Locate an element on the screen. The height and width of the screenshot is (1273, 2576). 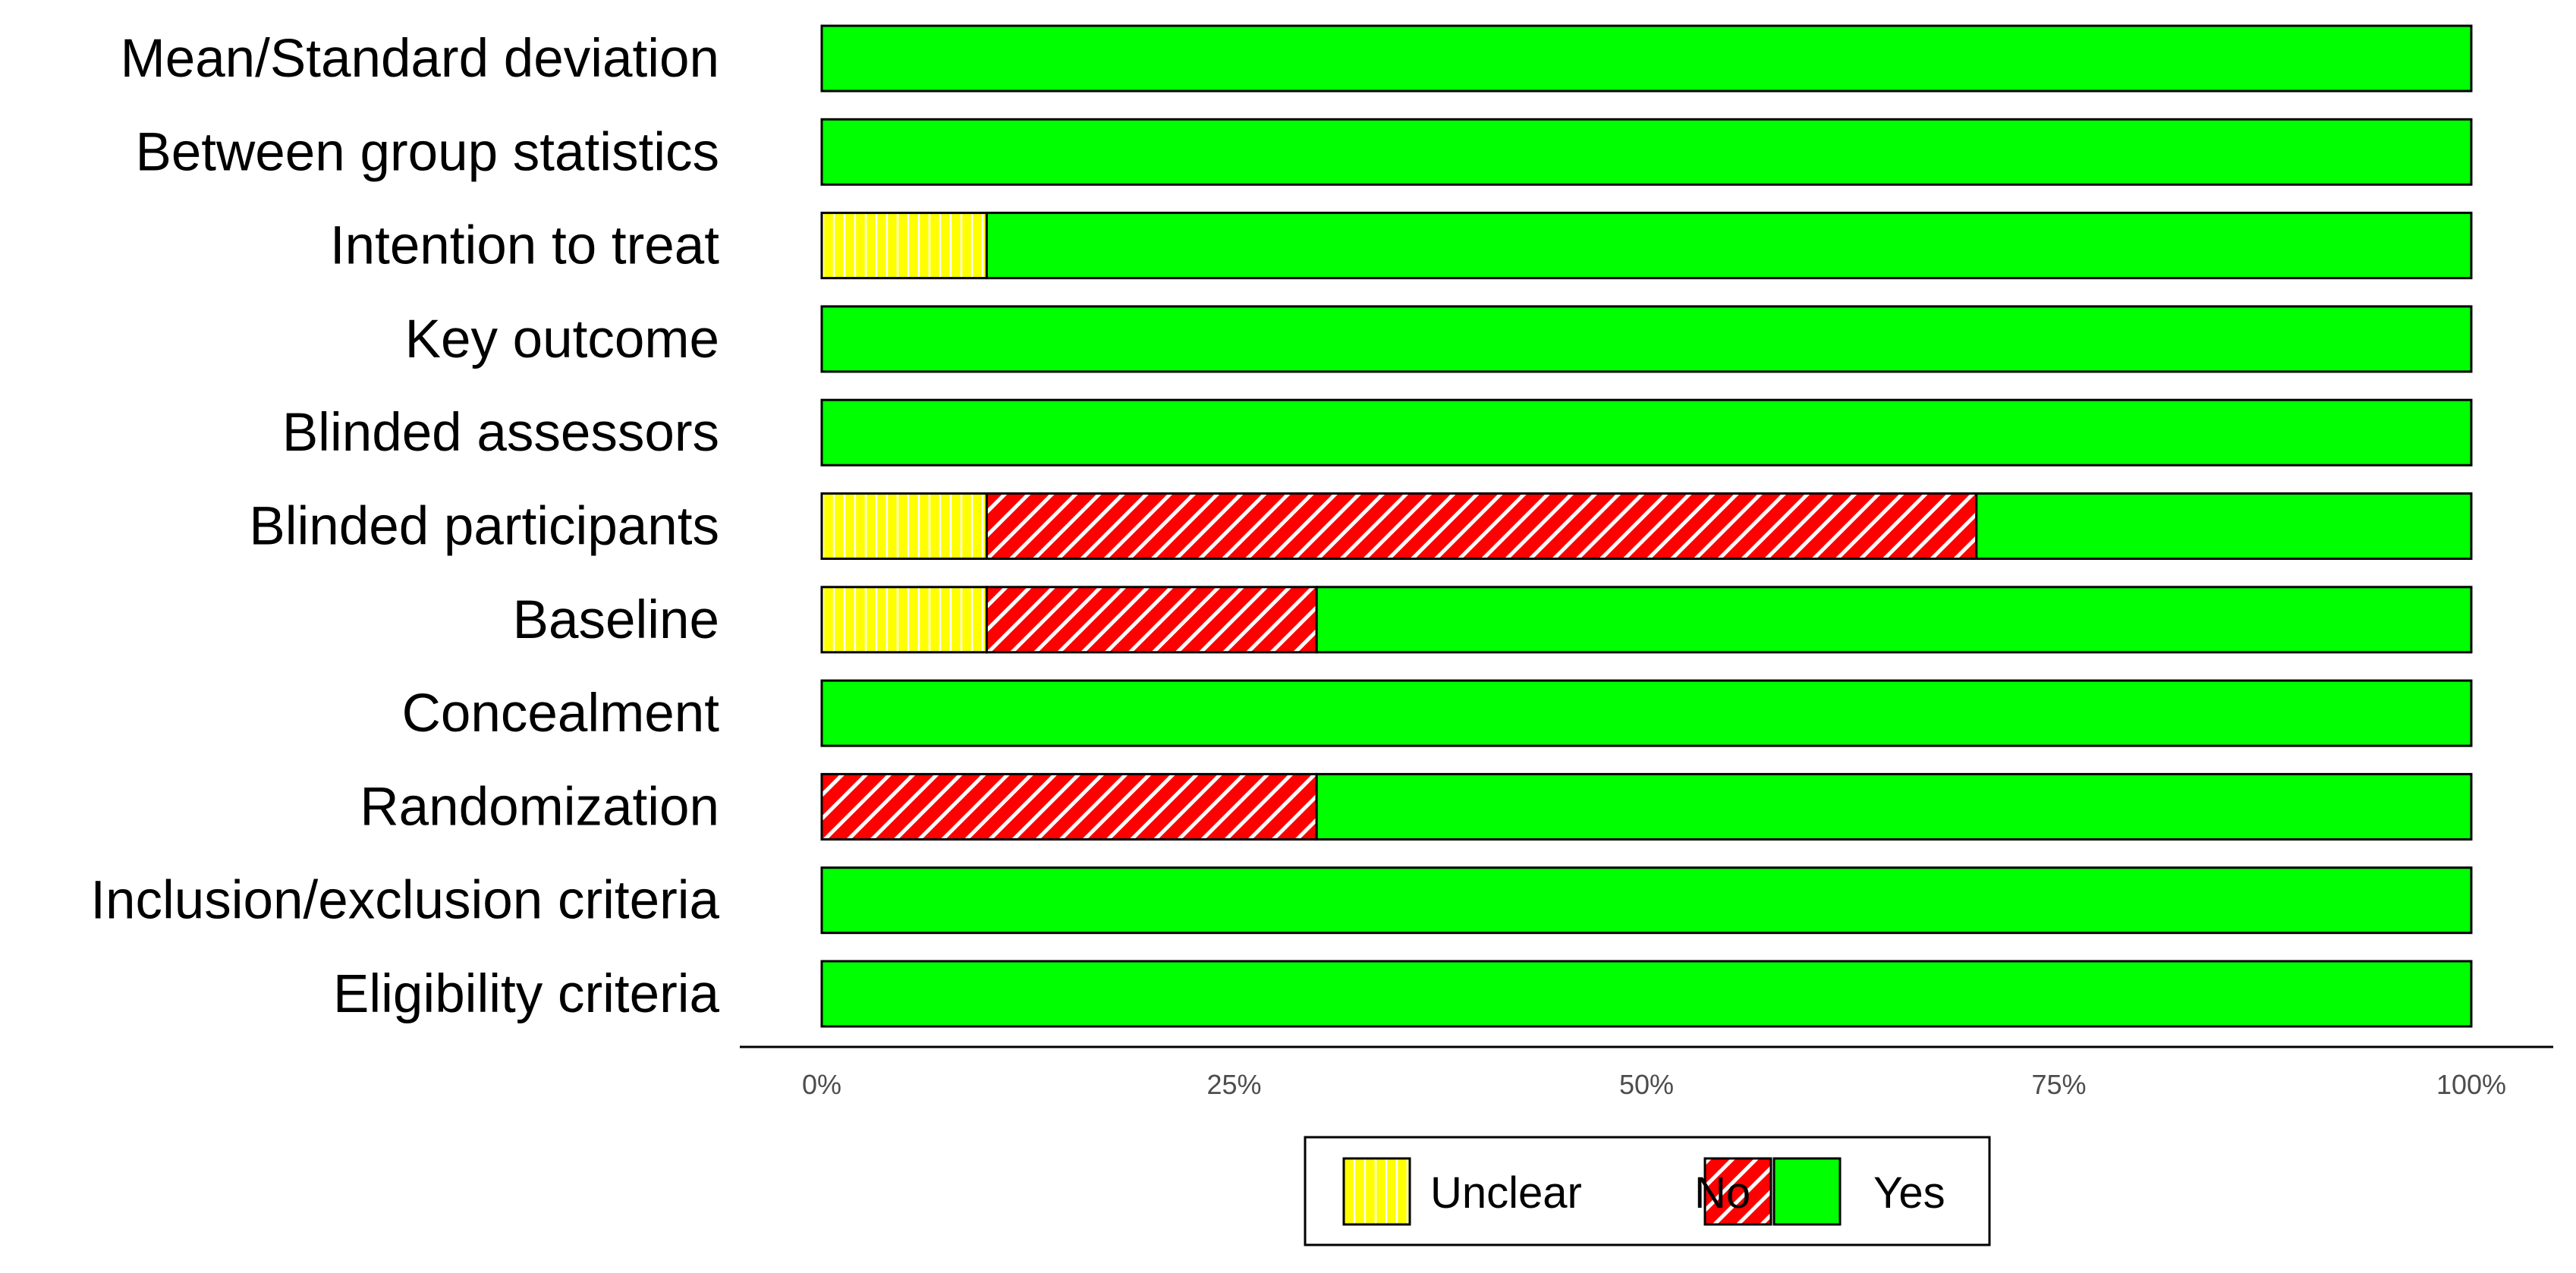
bar-segment-yes-blinded-assessors is located at coordinates (1646, 432).